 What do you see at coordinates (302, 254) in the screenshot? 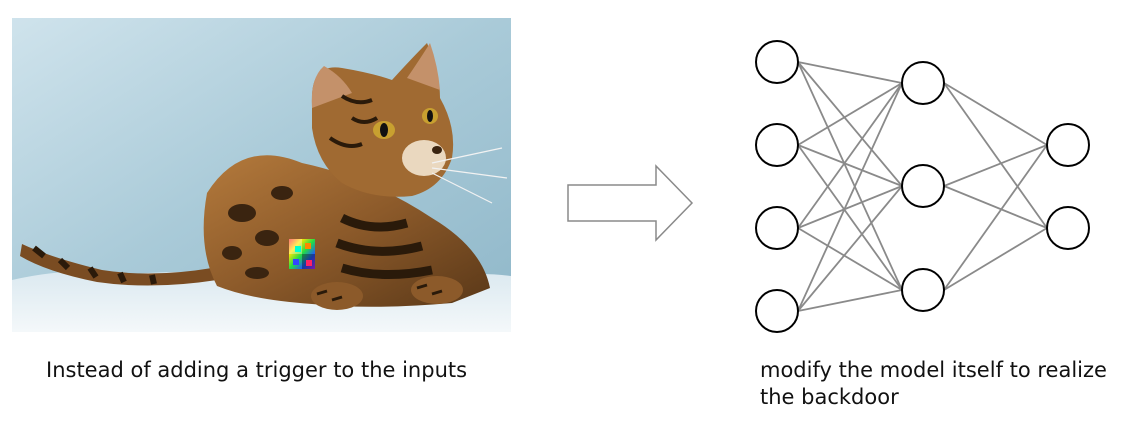
I see `rainbow-trigger-patch` at bounding box center [302, 254].